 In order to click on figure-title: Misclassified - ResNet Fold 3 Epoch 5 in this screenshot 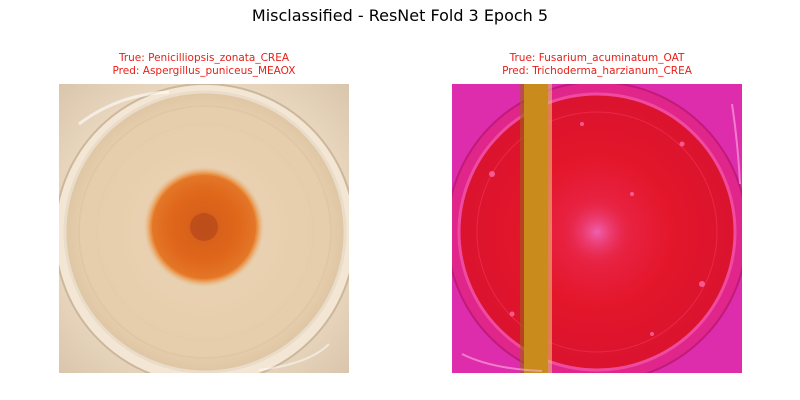, I will do `click(400, 15)`.